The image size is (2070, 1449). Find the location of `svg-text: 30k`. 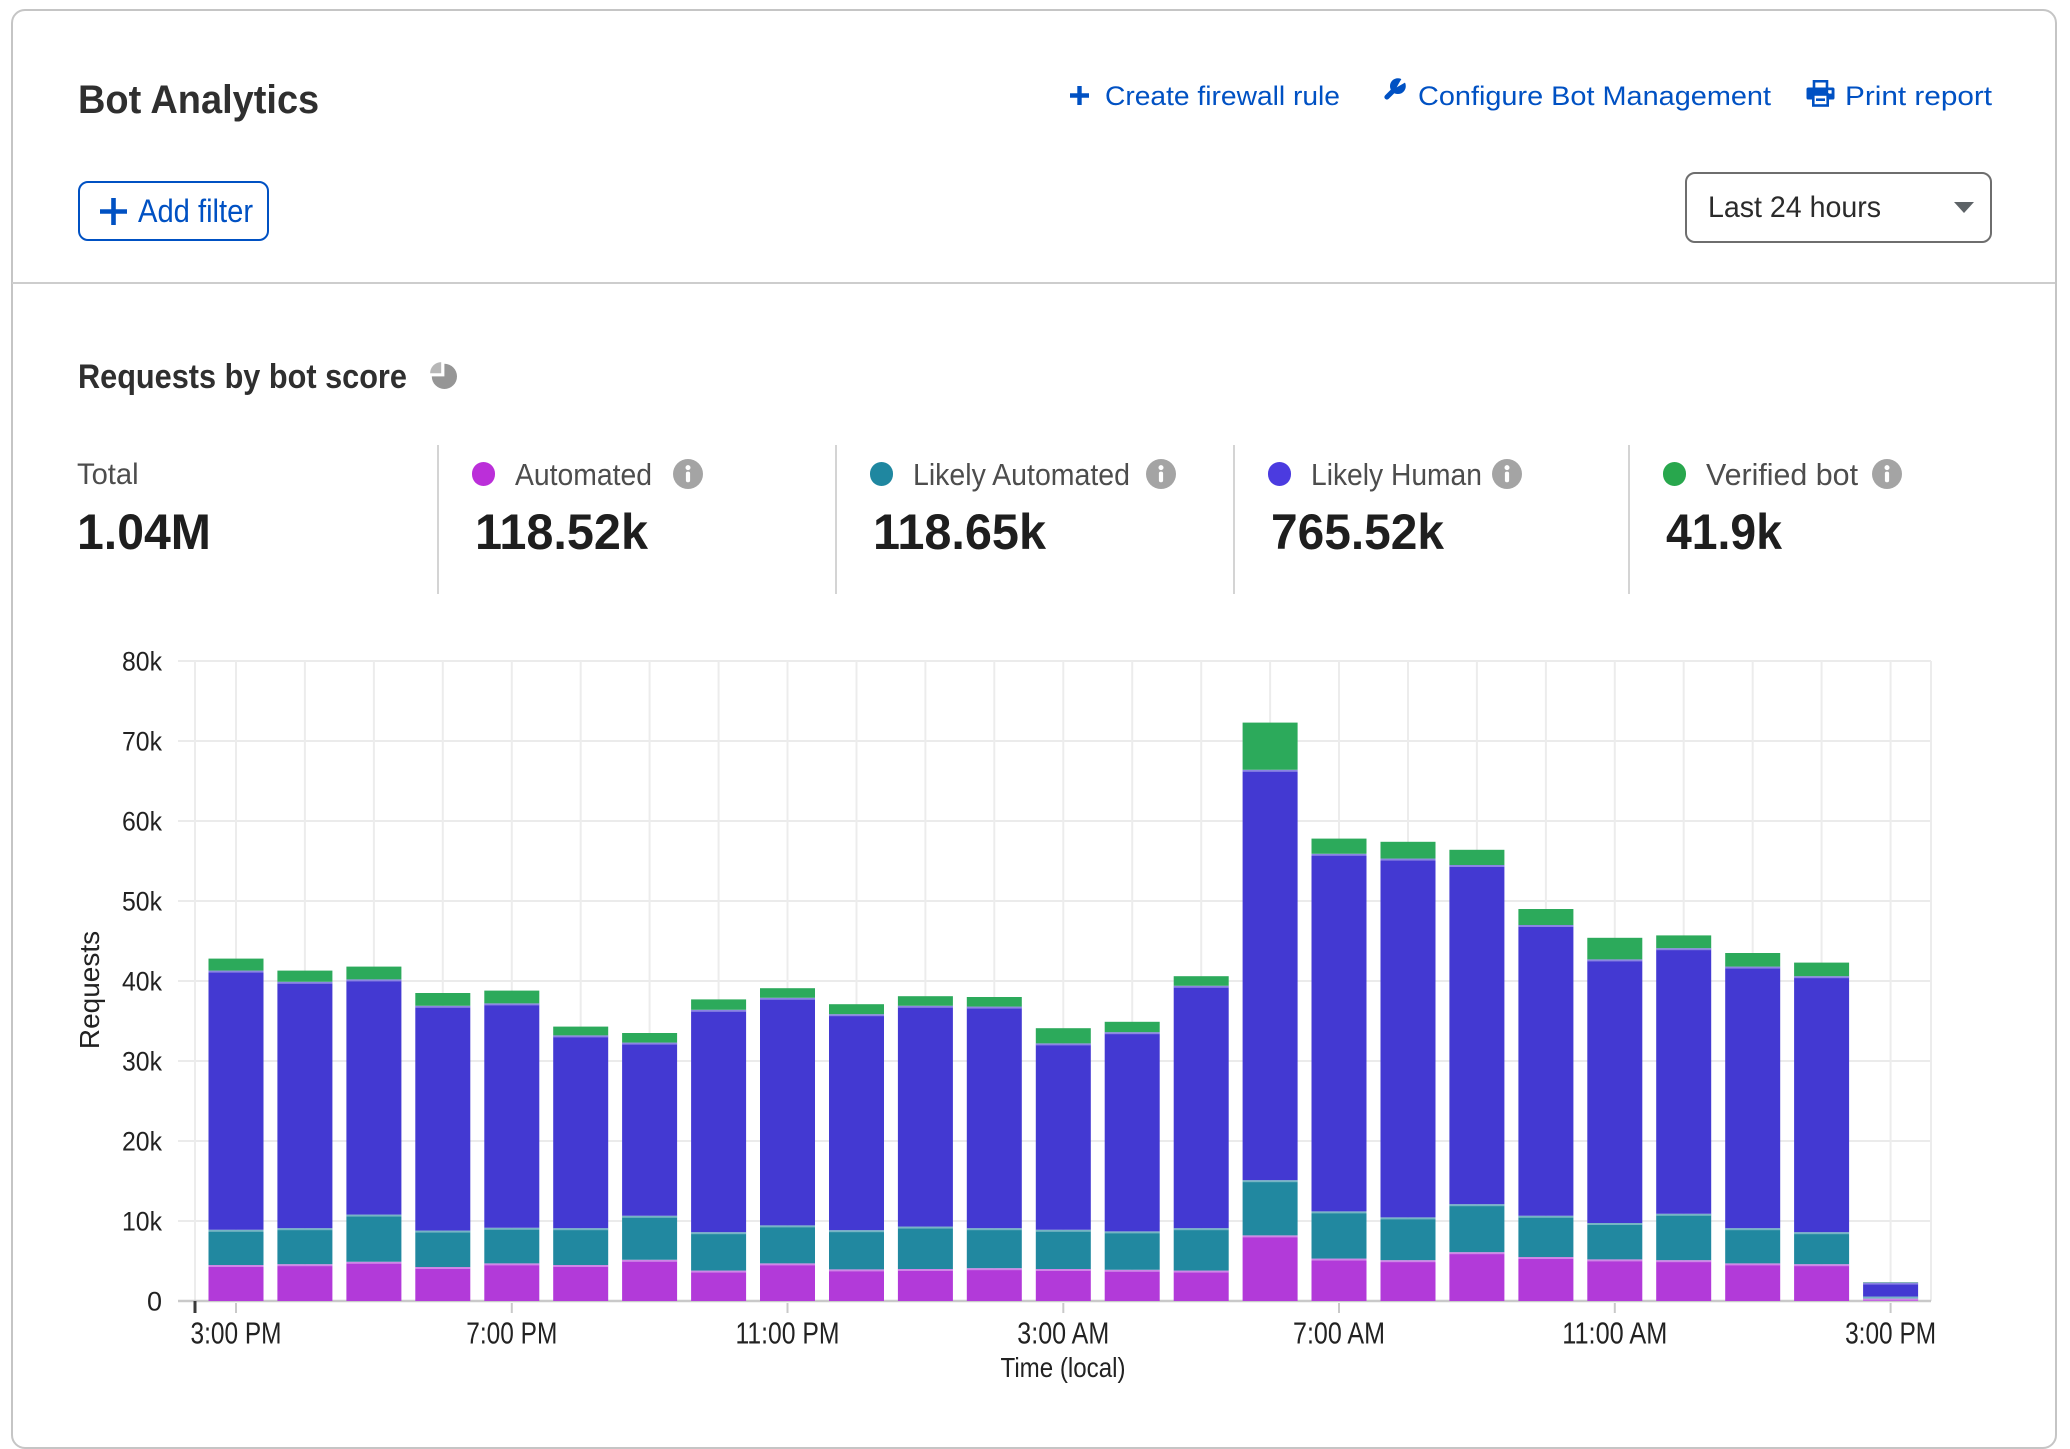

svg-text: 30k is located at coordinates (142, 1062).